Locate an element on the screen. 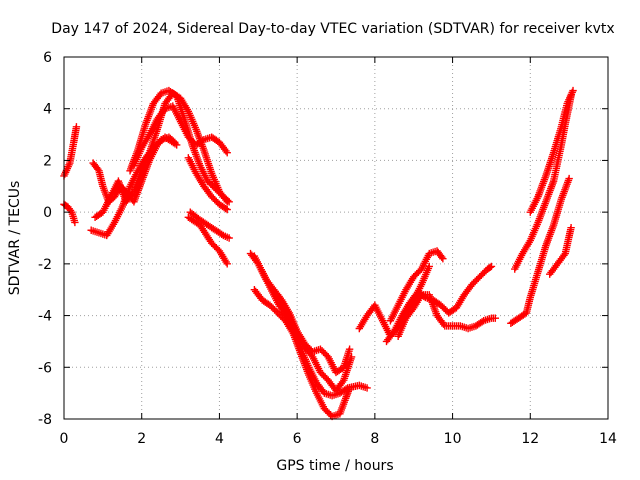 The image size is (640, 480). x-tick-label: 10 is located at coordinates (453, 439).